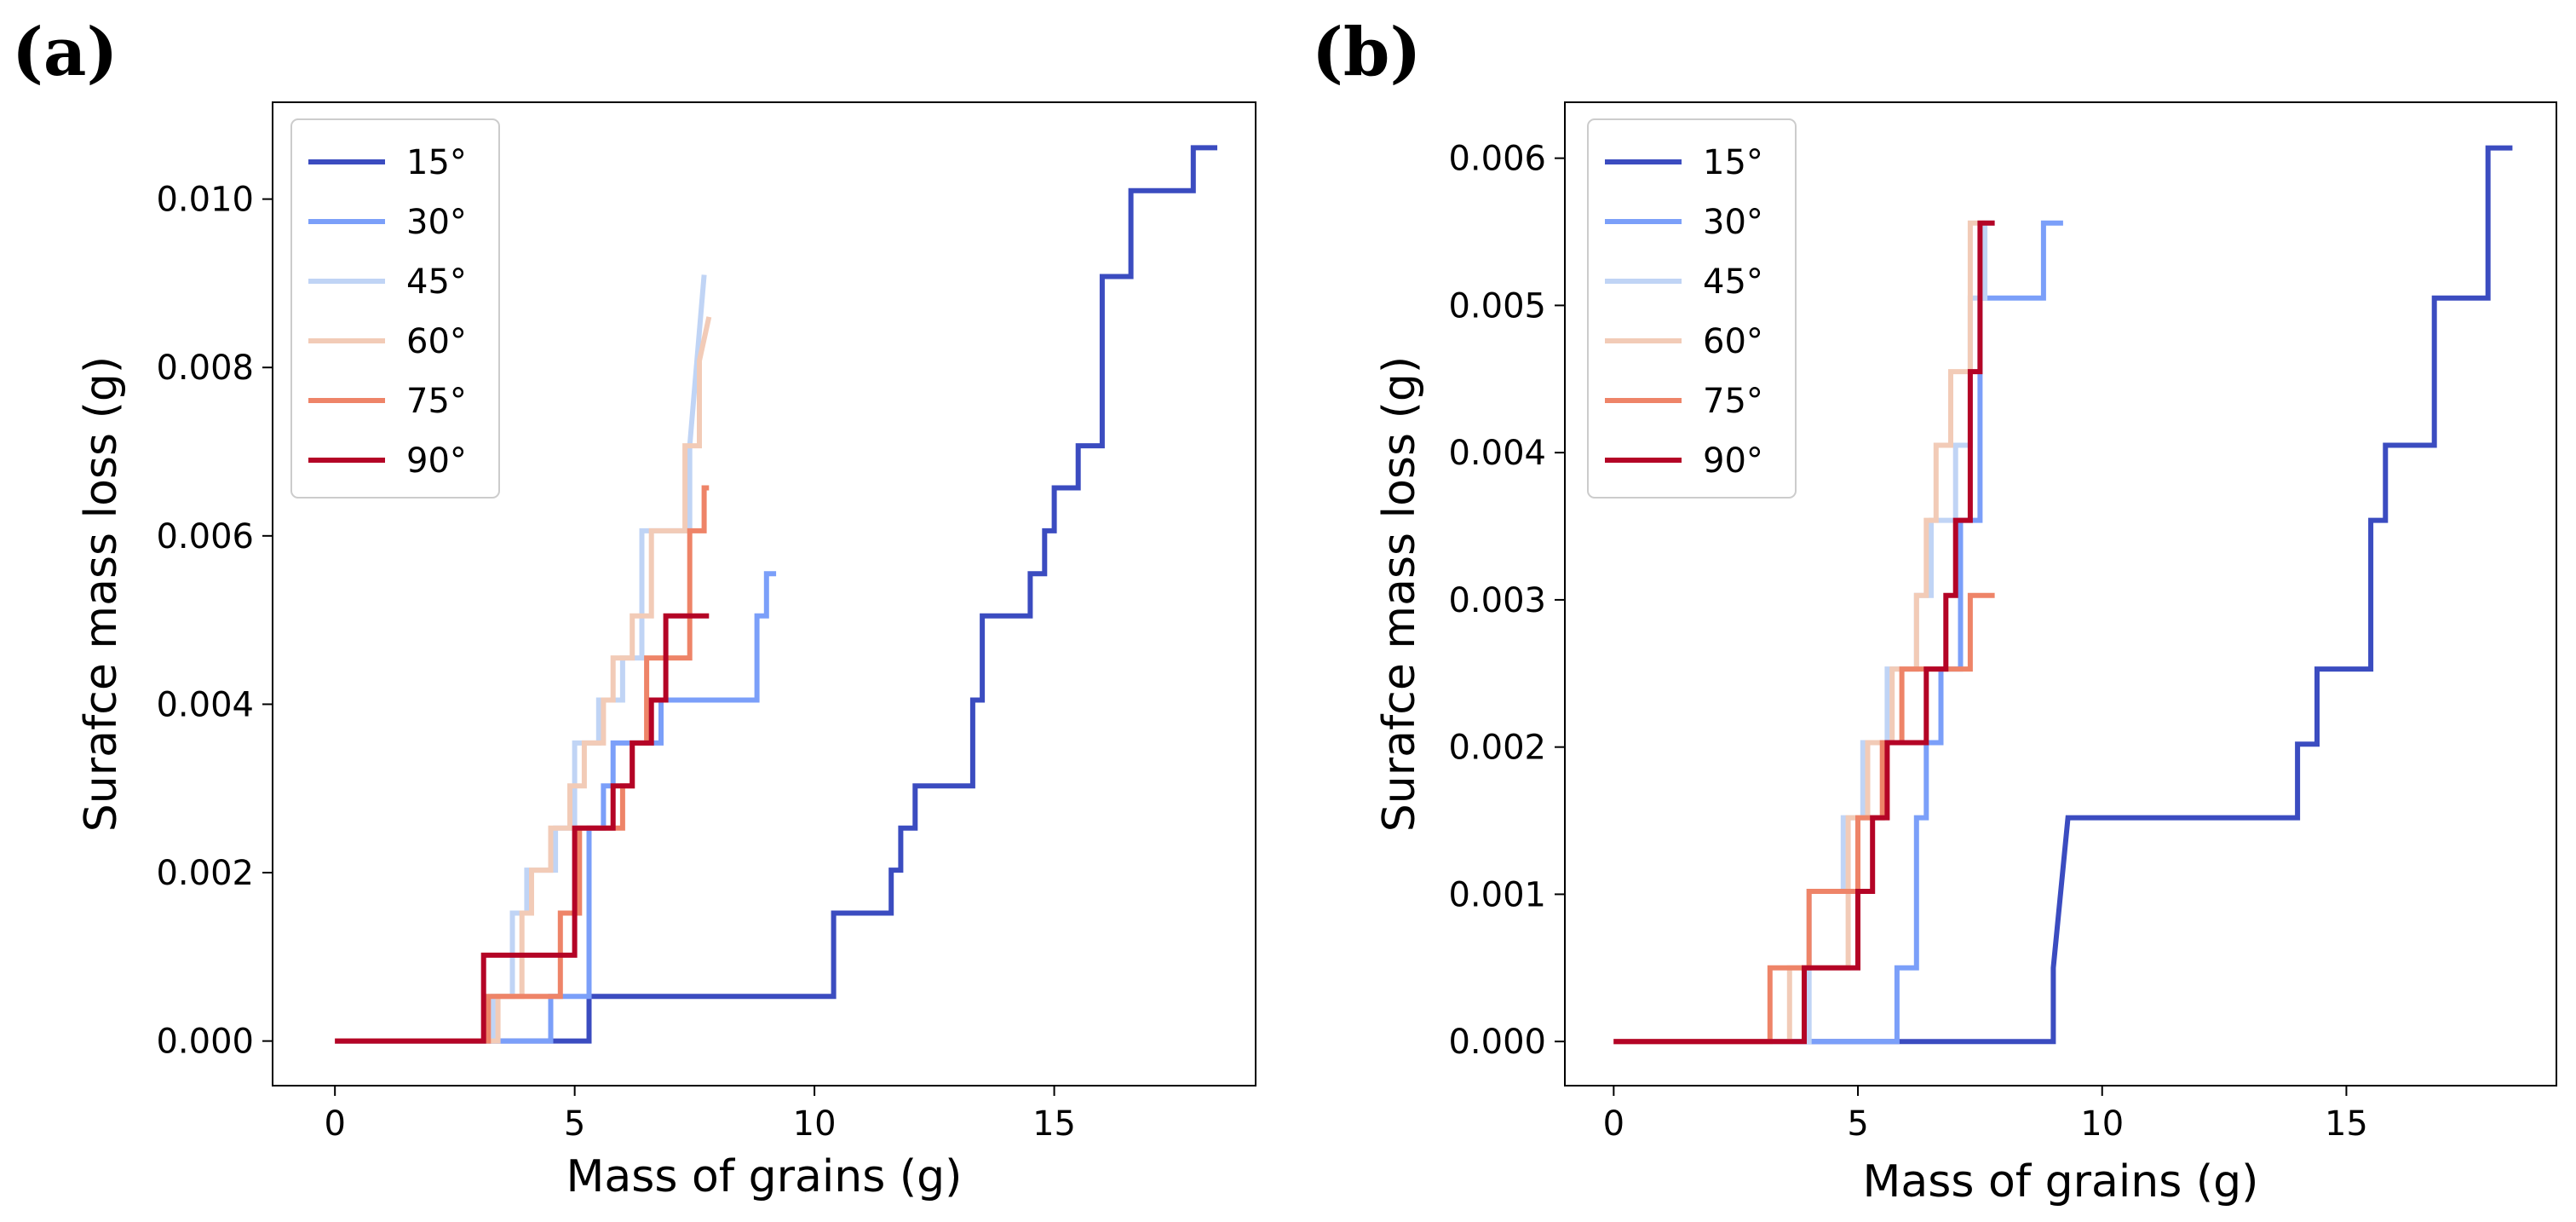 This screenshot has width=2576, height=1222. I want to click on panel-a-x-tick-label-3: 15, so click(1054, 1124).